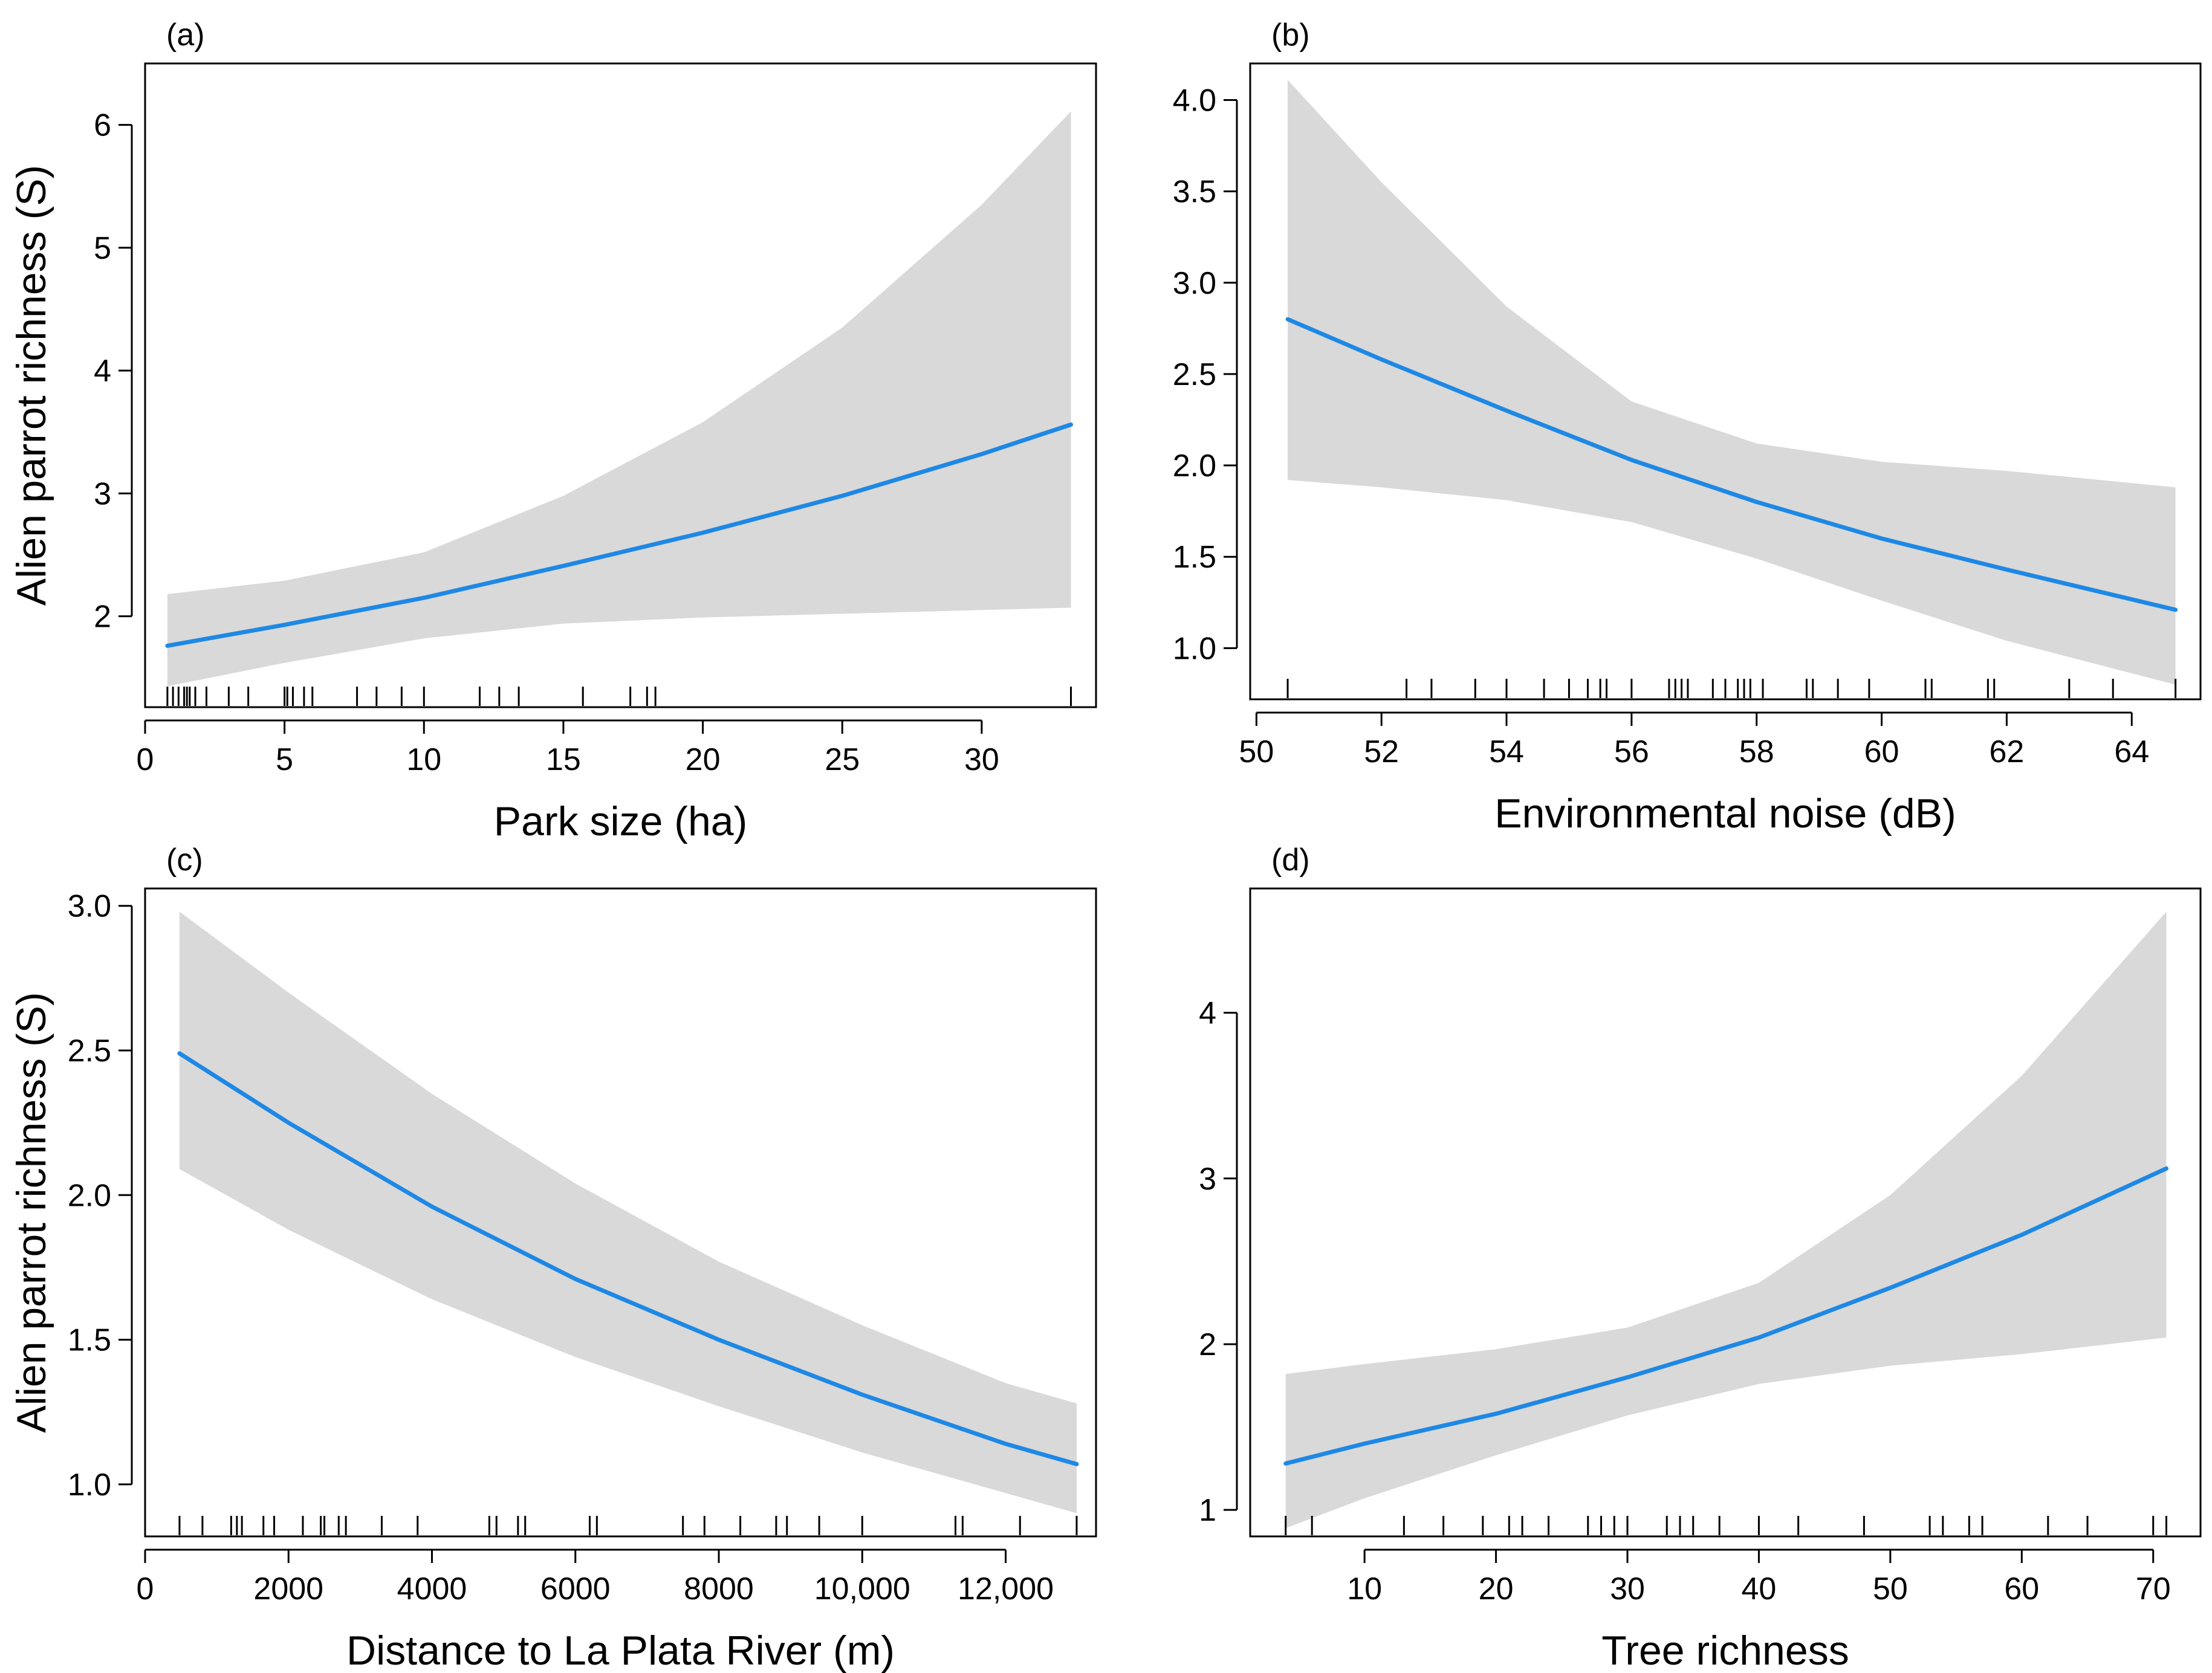  What do you see at coordinates (102, 126) in the screenshot?
I see `y-tick-label: 6` at bounding box center [102, 126].